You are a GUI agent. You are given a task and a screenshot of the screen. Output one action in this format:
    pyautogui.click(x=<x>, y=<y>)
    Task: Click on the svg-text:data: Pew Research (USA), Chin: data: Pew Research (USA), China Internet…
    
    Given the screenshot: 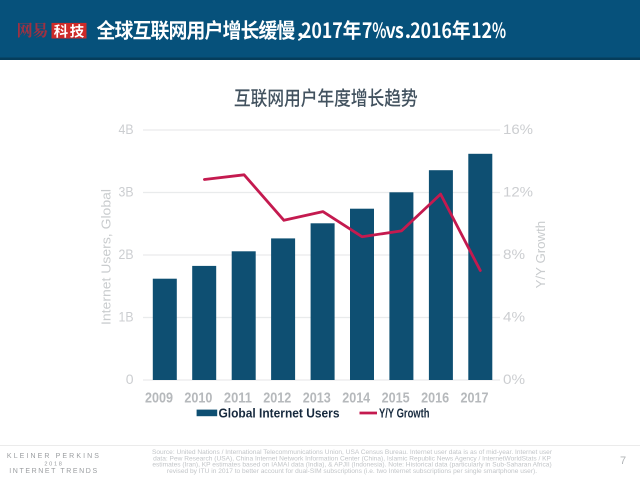 What is the action you would take?
    pyautogui.click(x=352, y=458)
    